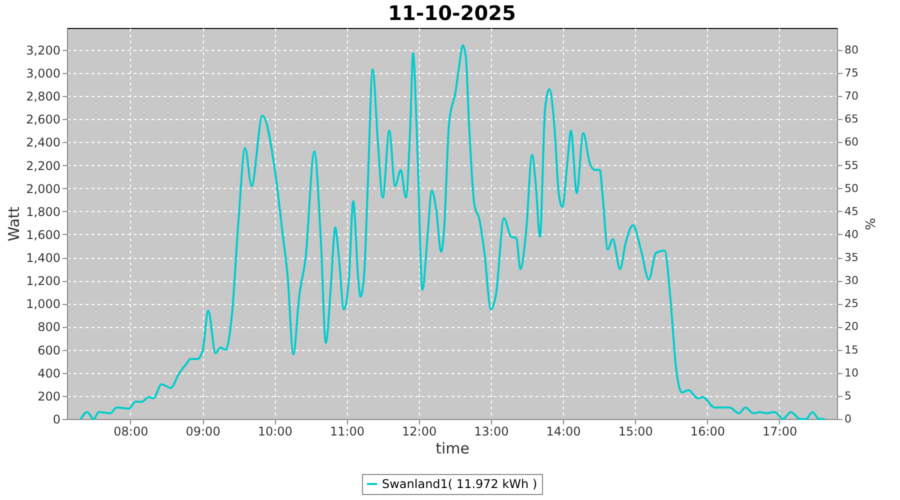  Describe the element at coordinates (851, 142) in the screenshot. I see `y2-tick-label: 60` at that location.